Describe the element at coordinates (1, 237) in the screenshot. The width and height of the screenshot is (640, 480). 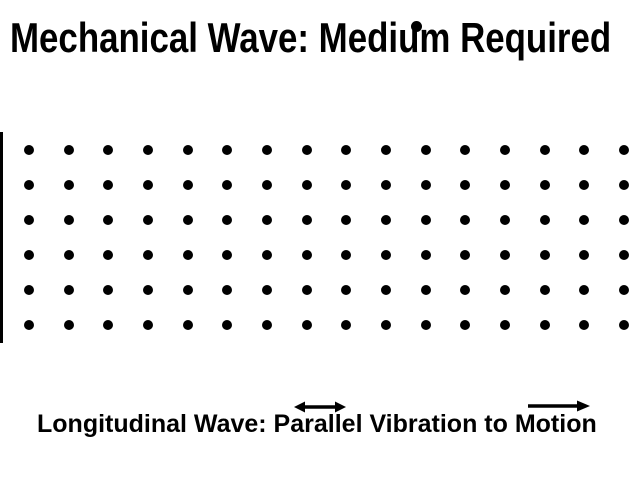
I see `left-wall` at that location.